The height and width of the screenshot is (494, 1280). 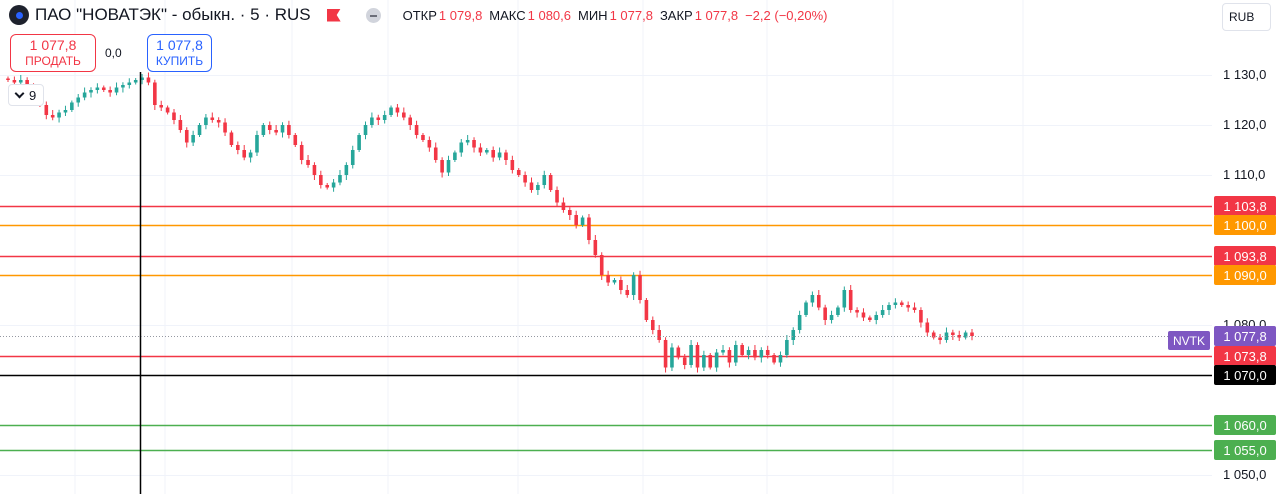 What do you see at coordinates (1245, 74) in the screenshot?
I see `y-axis-tick-label: 1 130,0` at bounding box center [1245, 74].